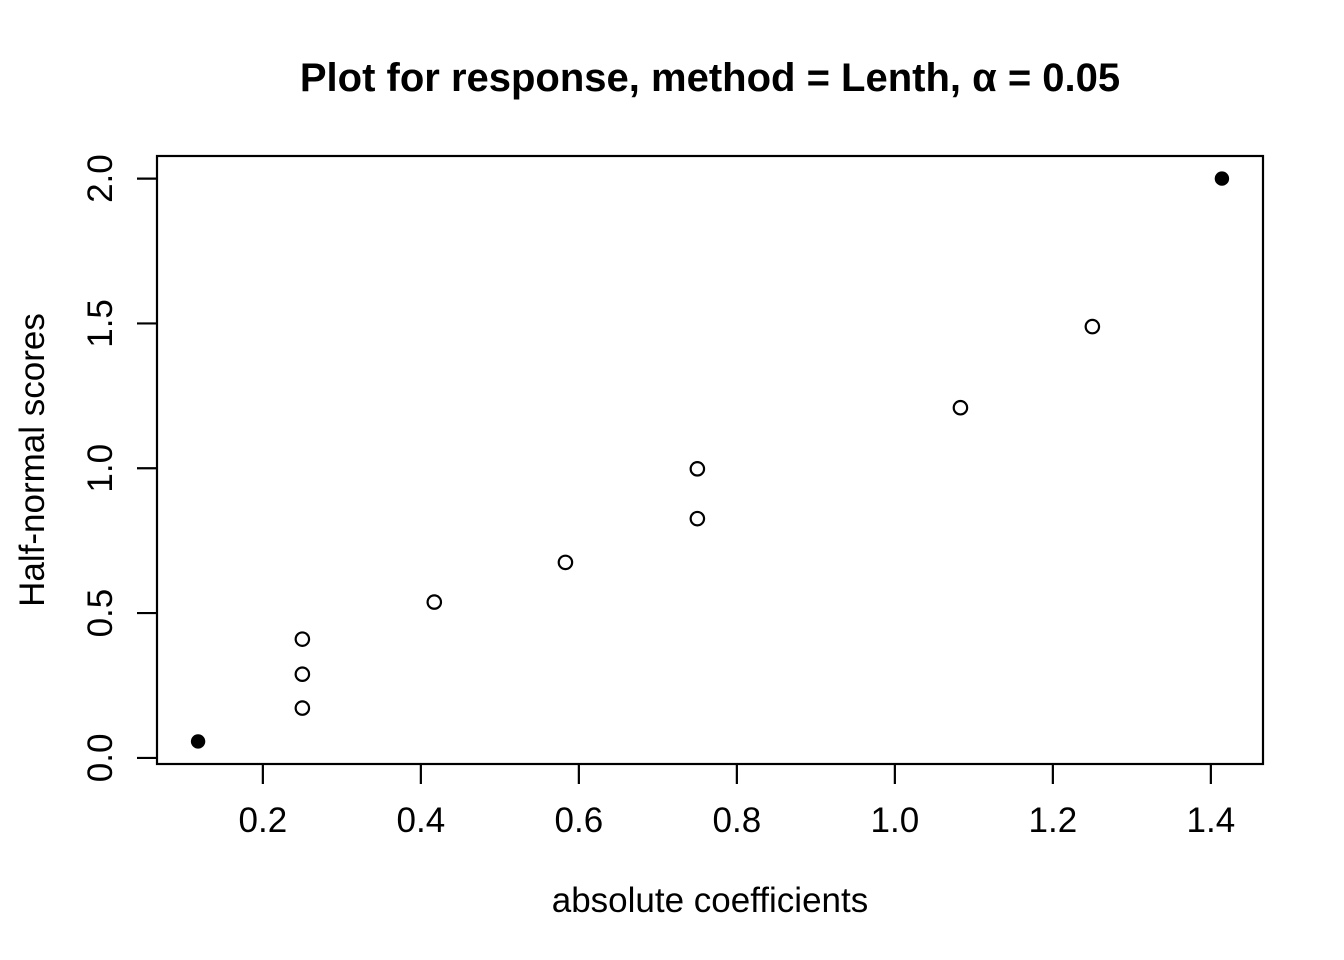 This screenshot has height=960, width=1344. Describe the element at coordinates (100, 468) in the screenshot. I see `y-tick-label: 1.0` at that location.